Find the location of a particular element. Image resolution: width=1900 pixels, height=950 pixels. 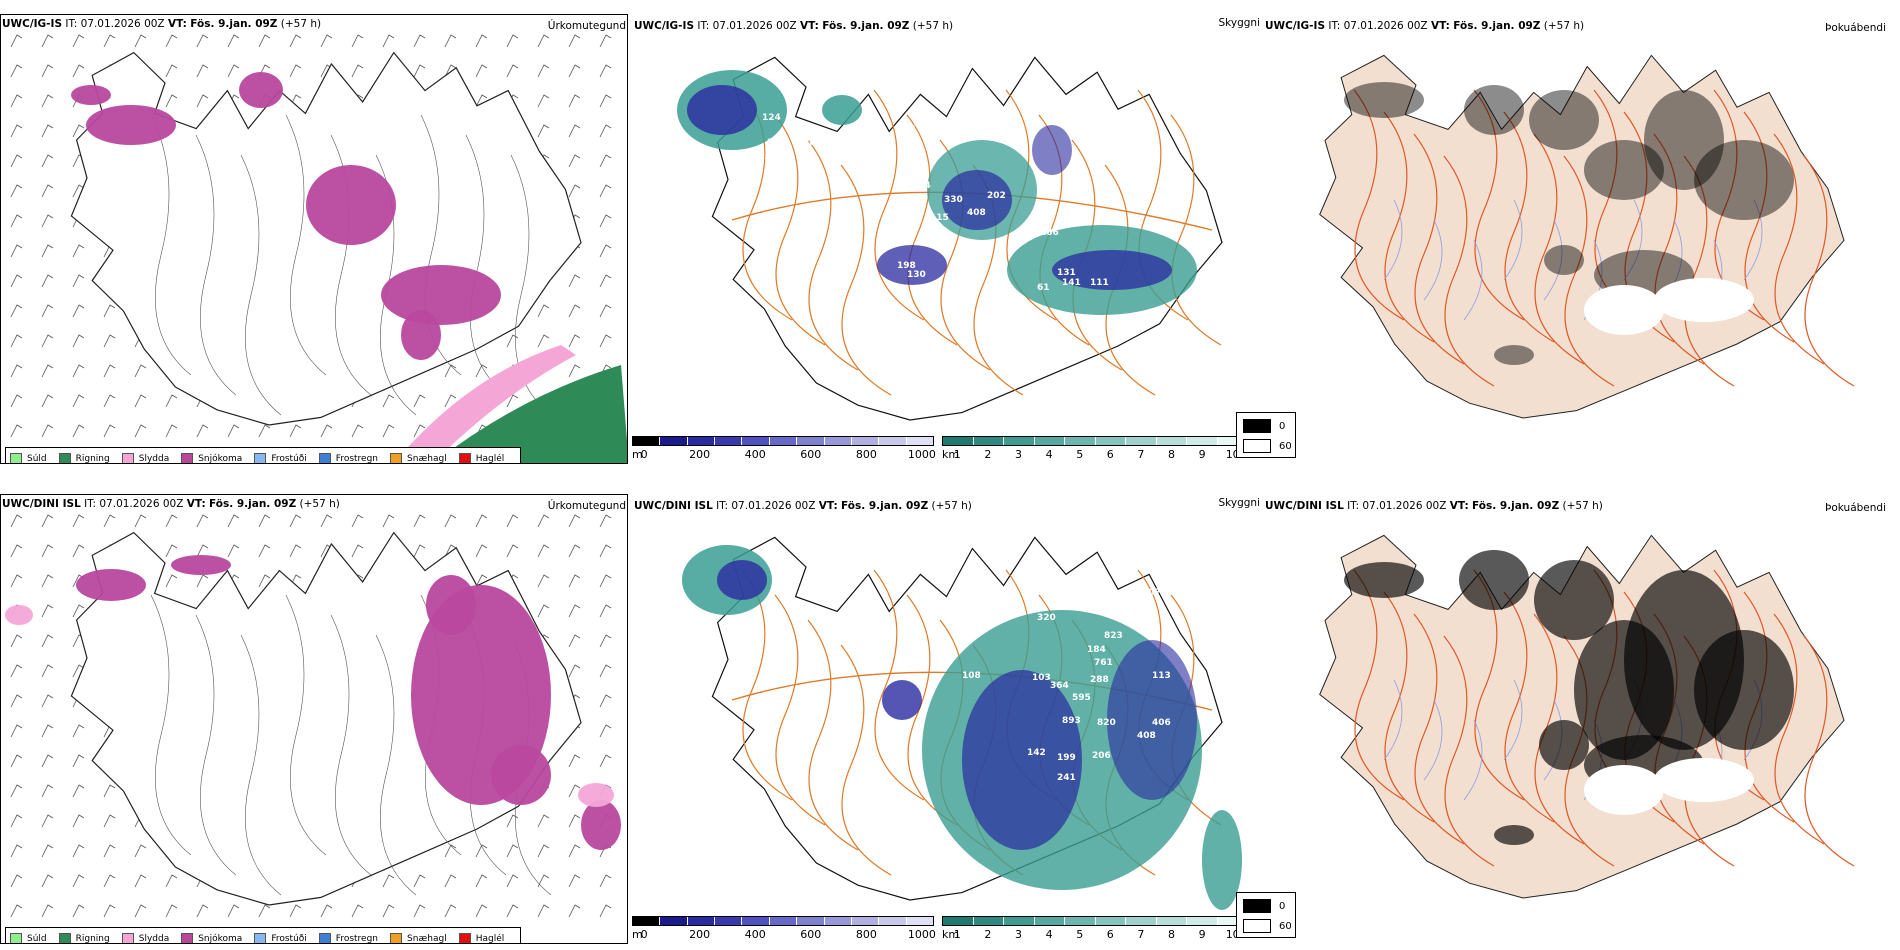

colorbar-unit: km is located at coordinates (951, 454).